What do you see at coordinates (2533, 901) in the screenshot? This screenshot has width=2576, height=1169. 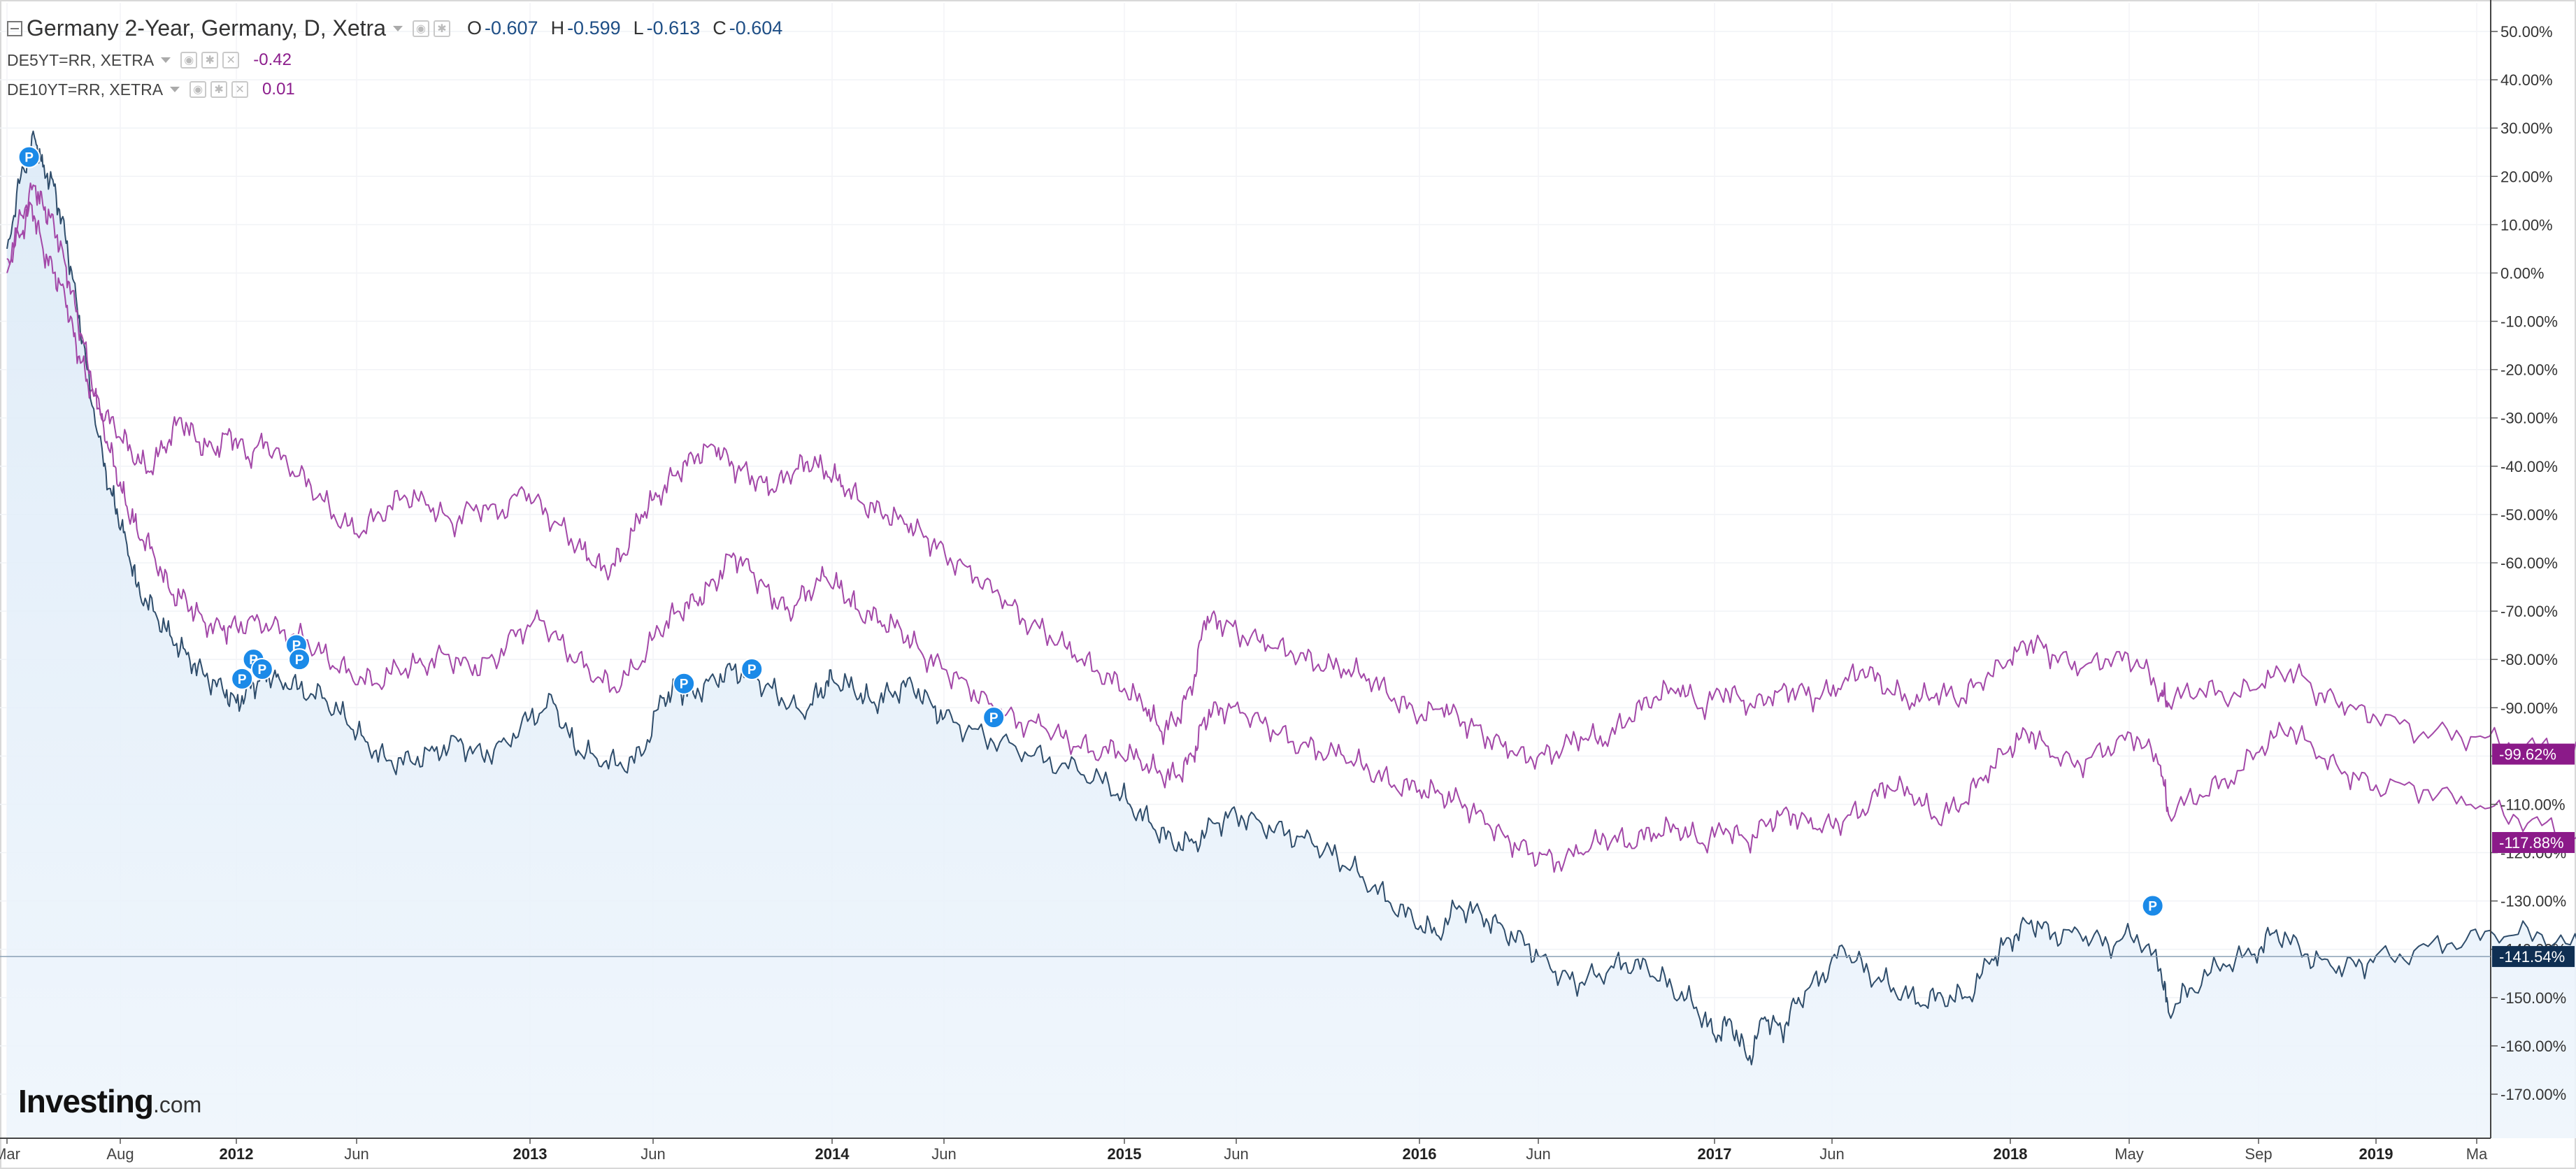 I see `y-tick-label: -130.00%` at bounding box center [2533, 901].